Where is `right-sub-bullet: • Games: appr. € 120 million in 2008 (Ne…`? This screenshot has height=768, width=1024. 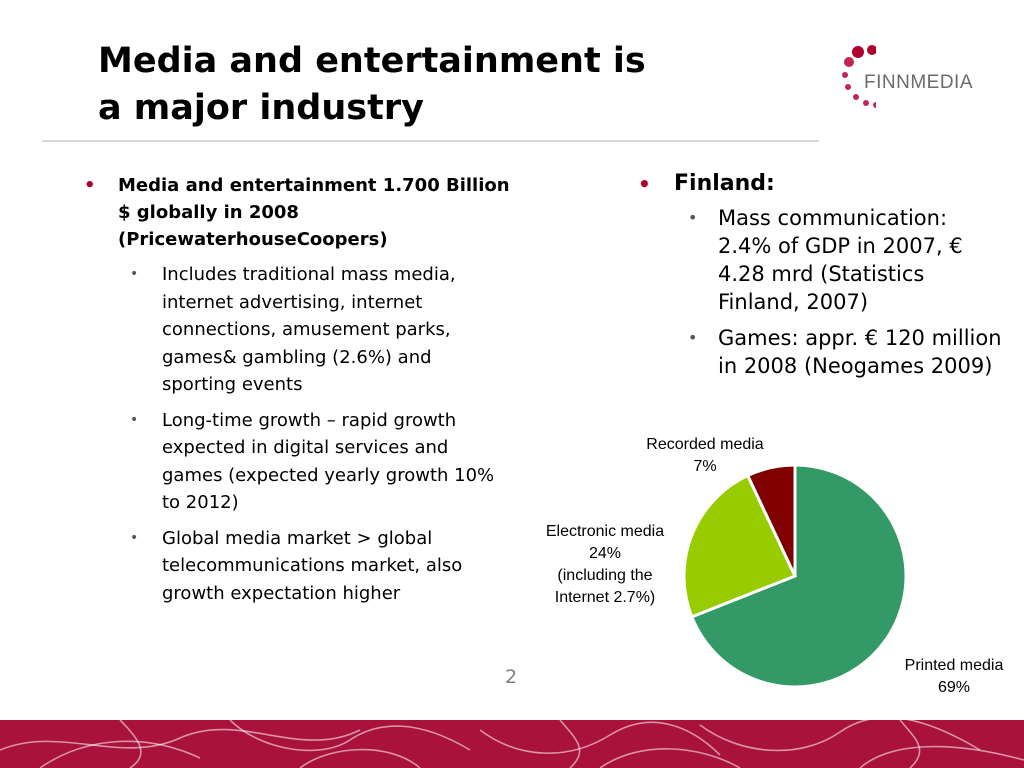 right-sub-bullet: • Games: appr. € 120 million in 2008 (Ne… is located at coordinates (821, 352).